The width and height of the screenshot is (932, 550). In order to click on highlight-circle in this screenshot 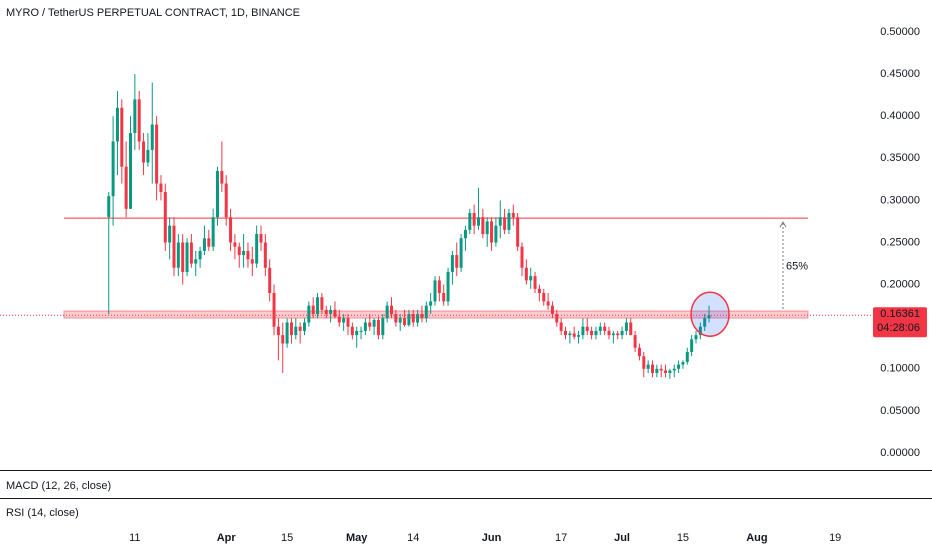, I will do `click(710, 314)`.